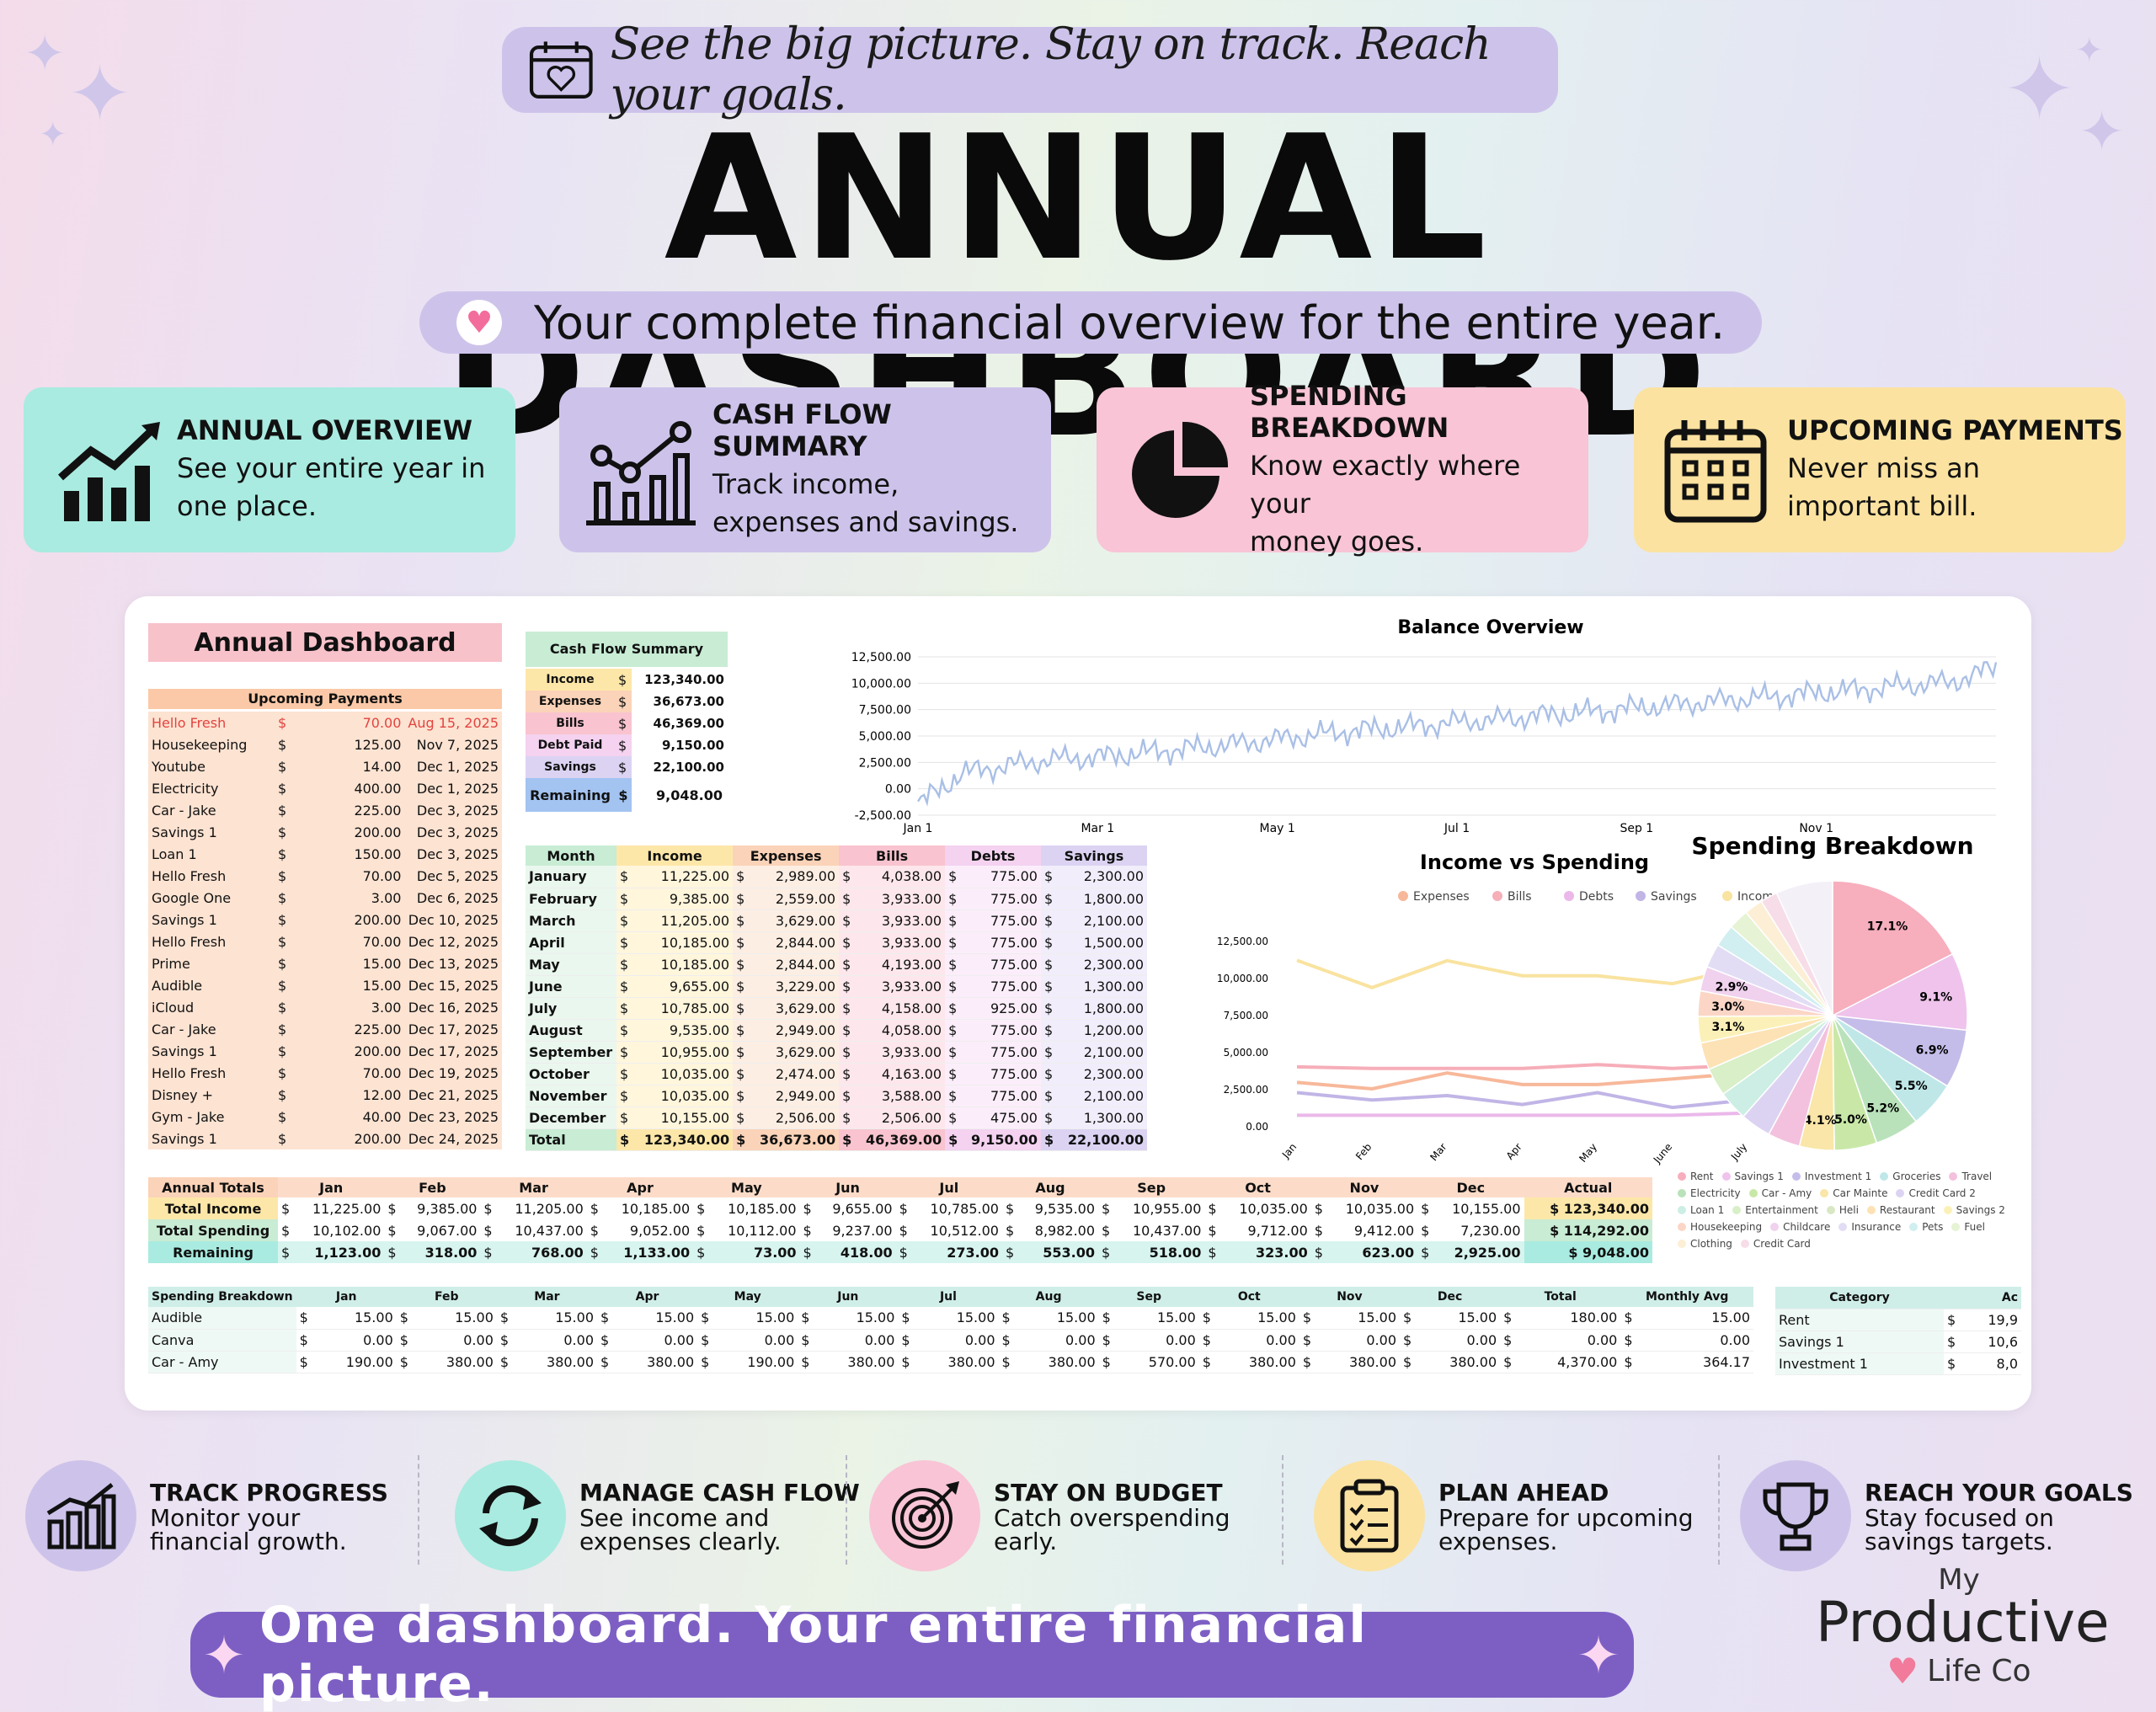 Image resolution: width=2156 pixels, height=1712 pixels. I want to click on pie-slice, so click(1899, 992).